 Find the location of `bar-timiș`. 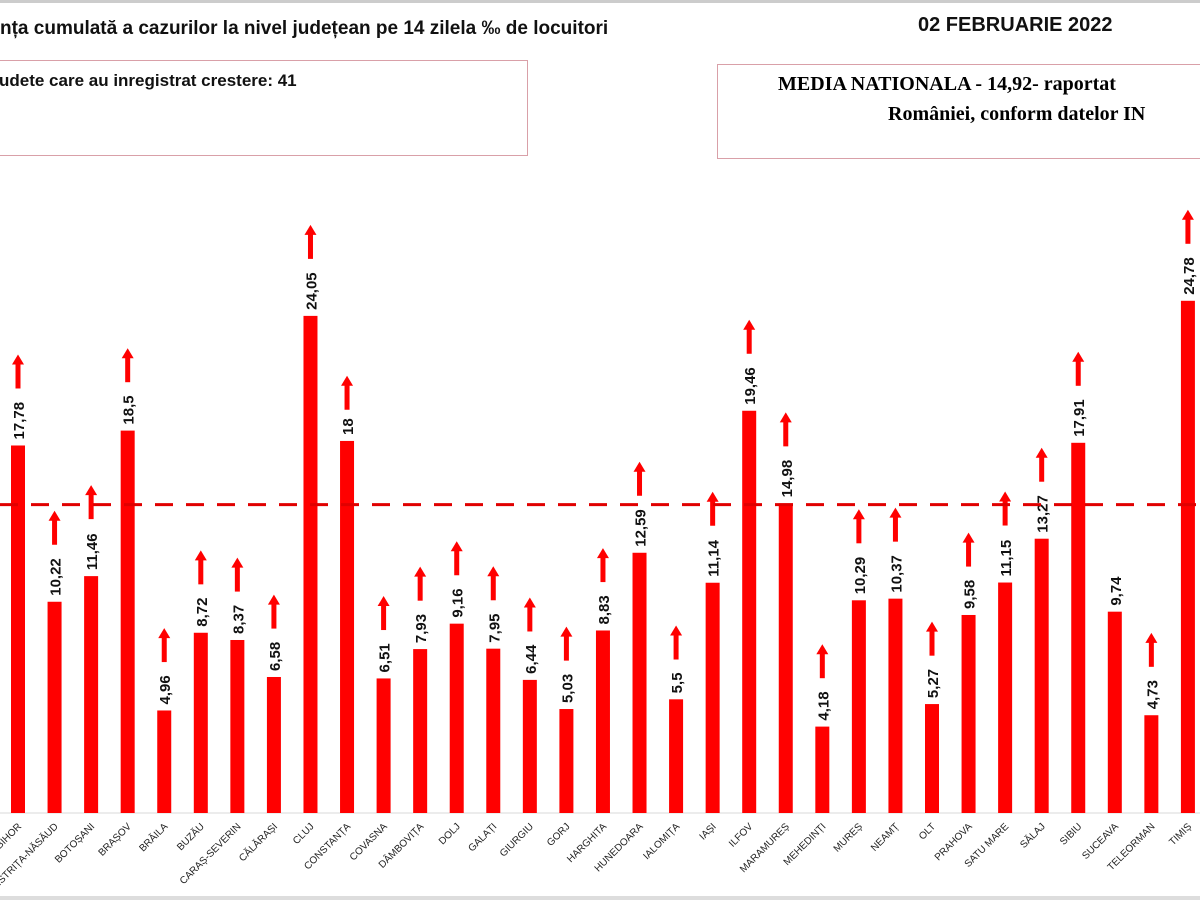

bar-timiș is located at coordinates (1187, 557).